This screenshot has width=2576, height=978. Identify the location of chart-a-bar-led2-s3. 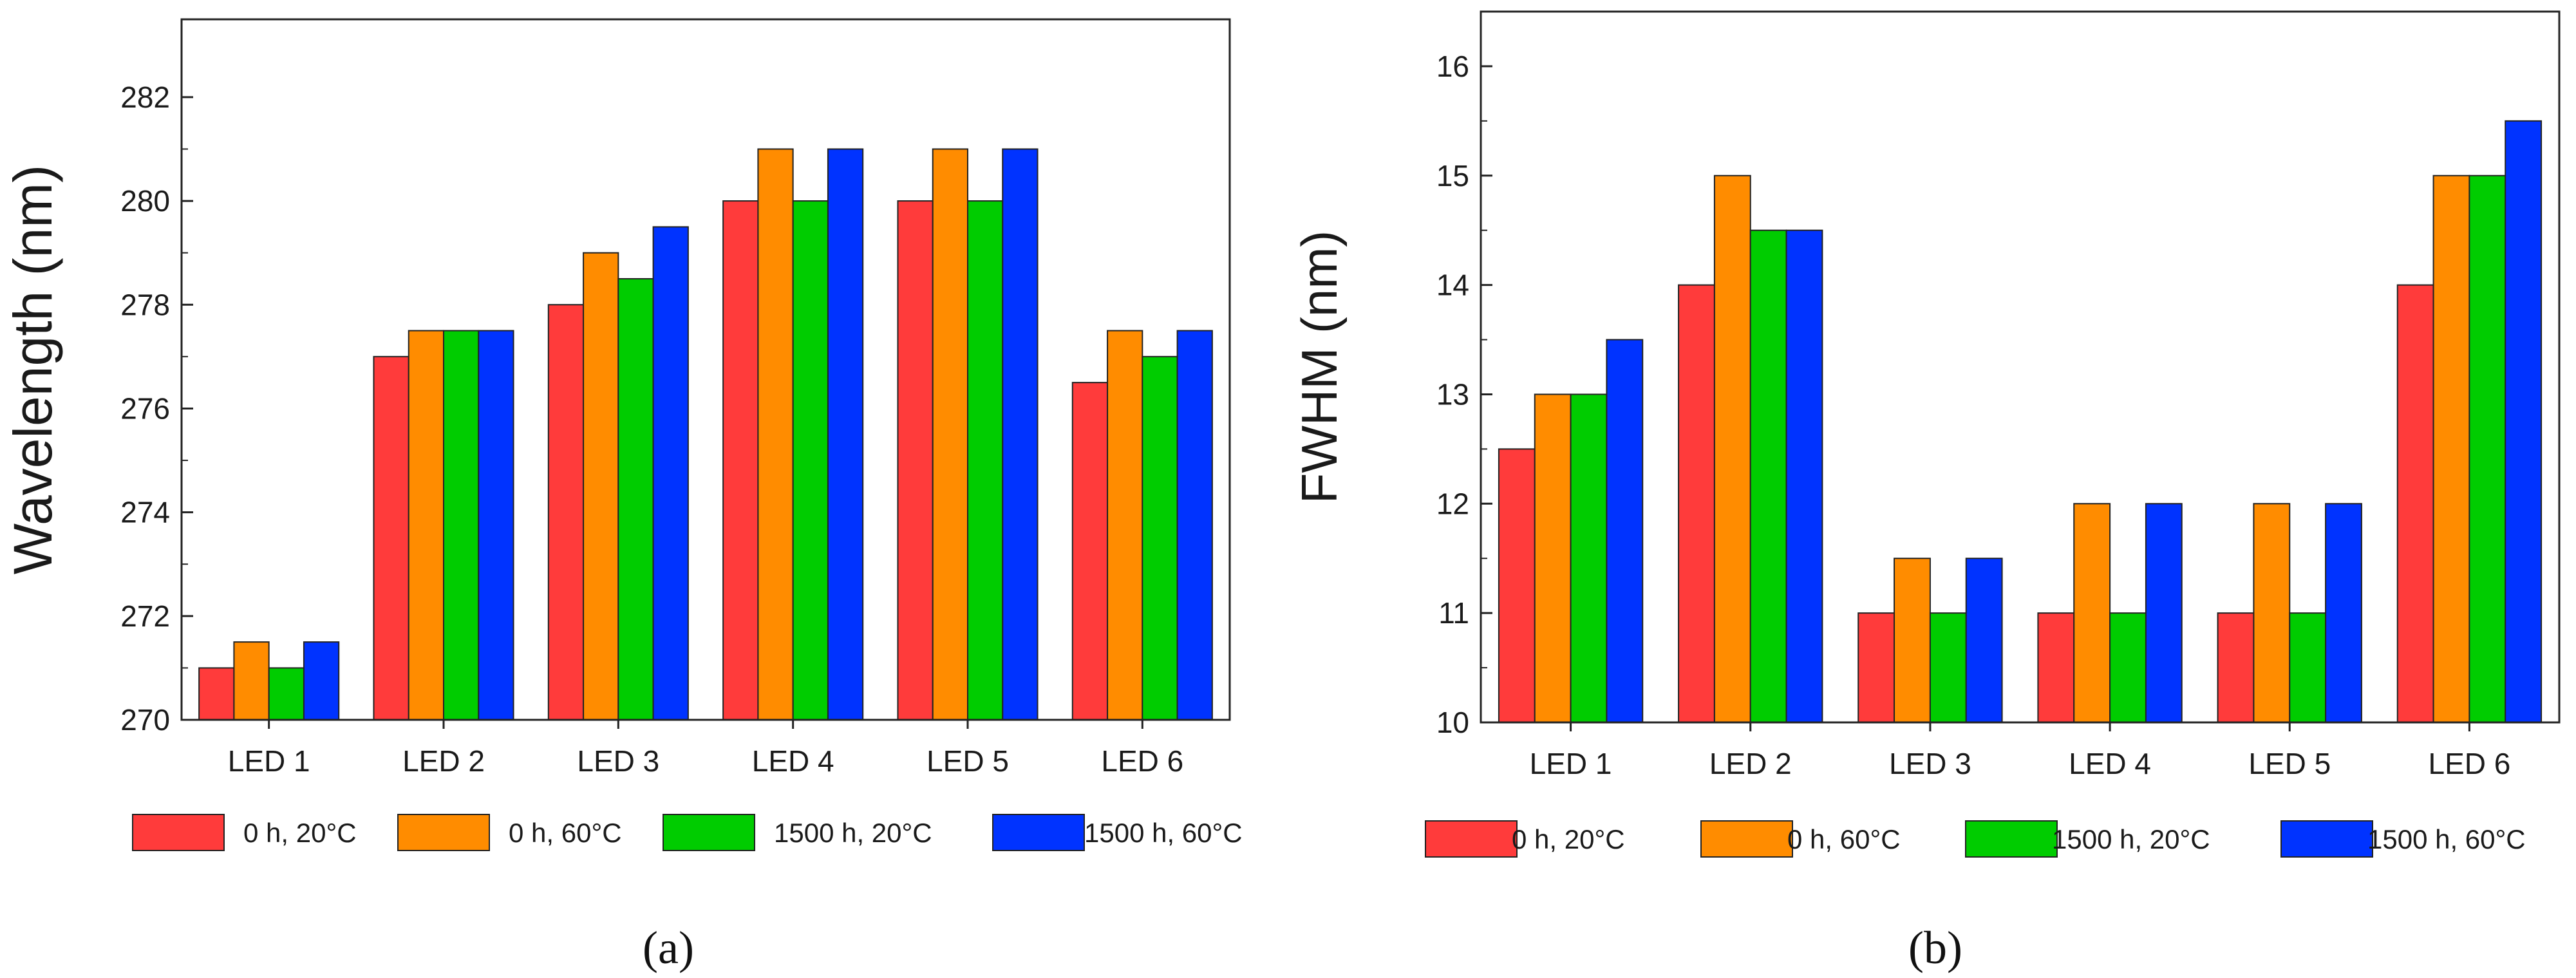
(461, 525).